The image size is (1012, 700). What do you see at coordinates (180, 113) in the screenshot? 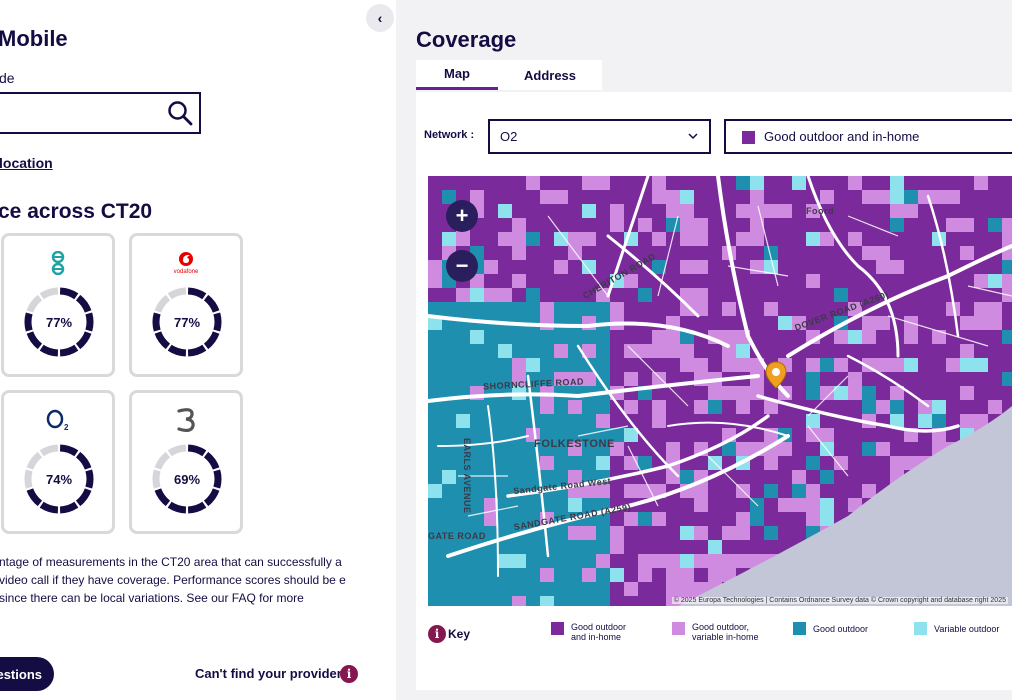
I see `search-icon` at bounding box center [180, 113].